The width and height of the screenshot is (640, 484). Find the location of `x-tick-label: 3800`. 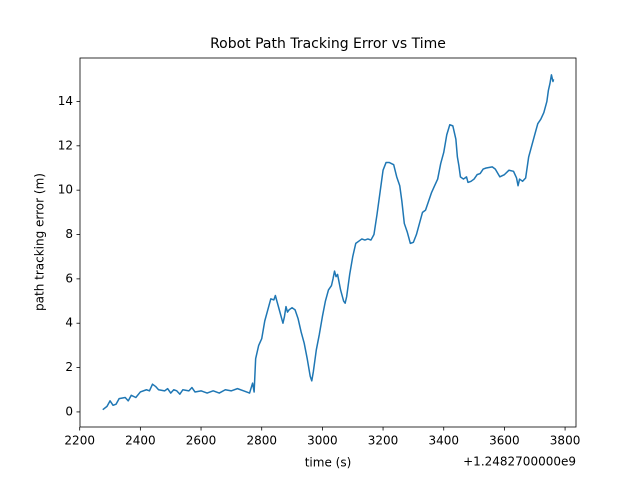

x-tick-label: 3800 is located at coordinates (565, 441).